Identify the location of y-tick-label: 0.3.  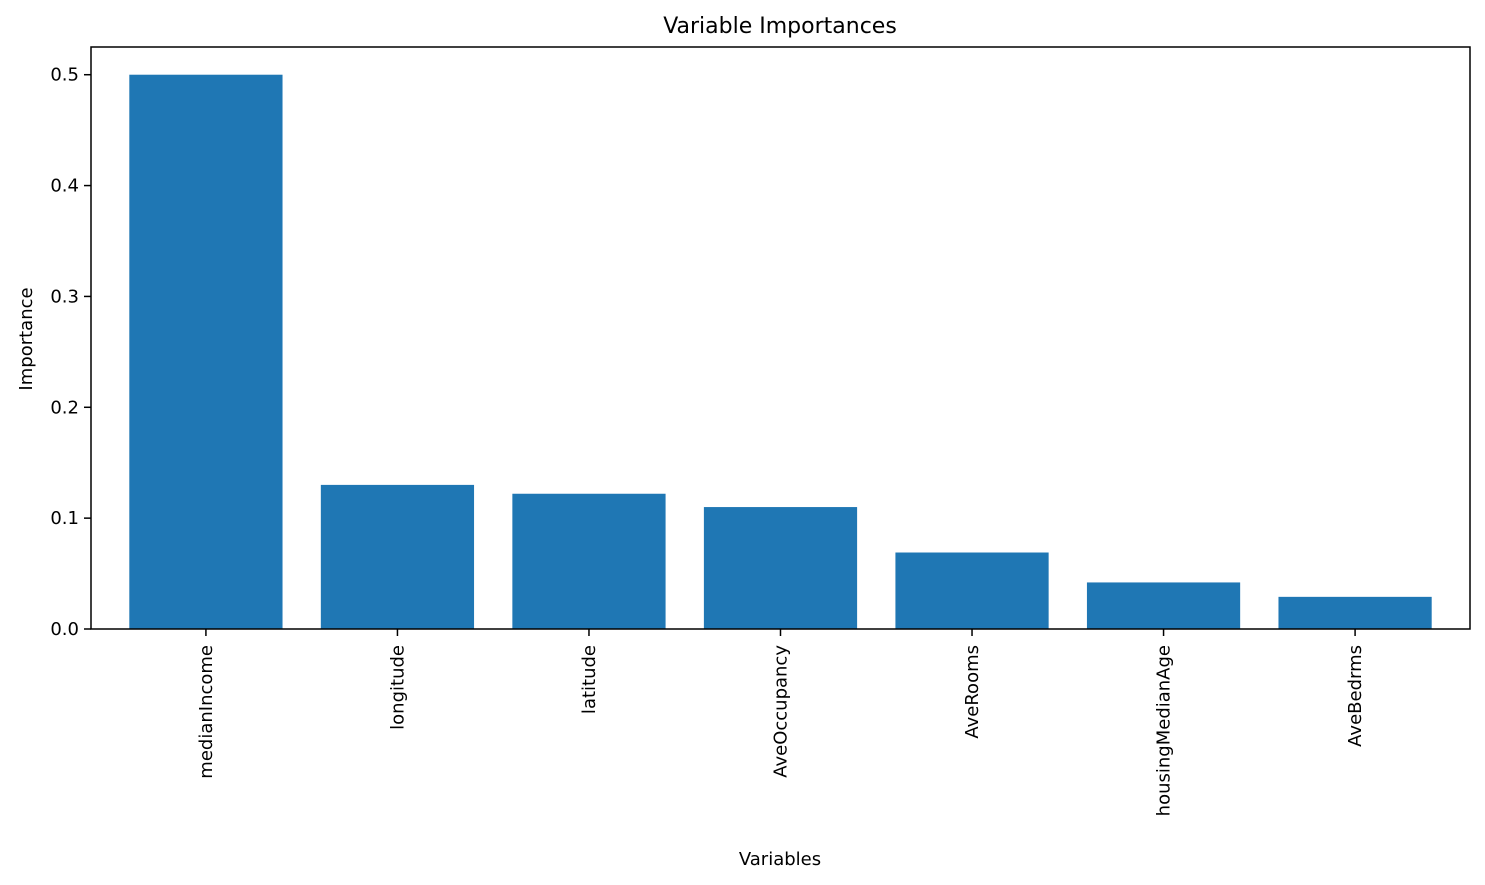
(64, 296).